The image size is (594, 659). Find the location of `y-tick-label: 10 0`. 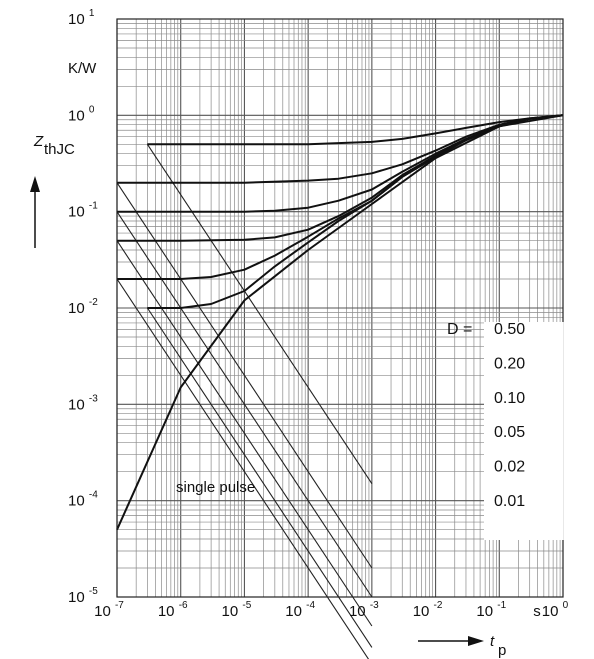

y-tick-label: 10 0 is located at coordinates (81, 114).